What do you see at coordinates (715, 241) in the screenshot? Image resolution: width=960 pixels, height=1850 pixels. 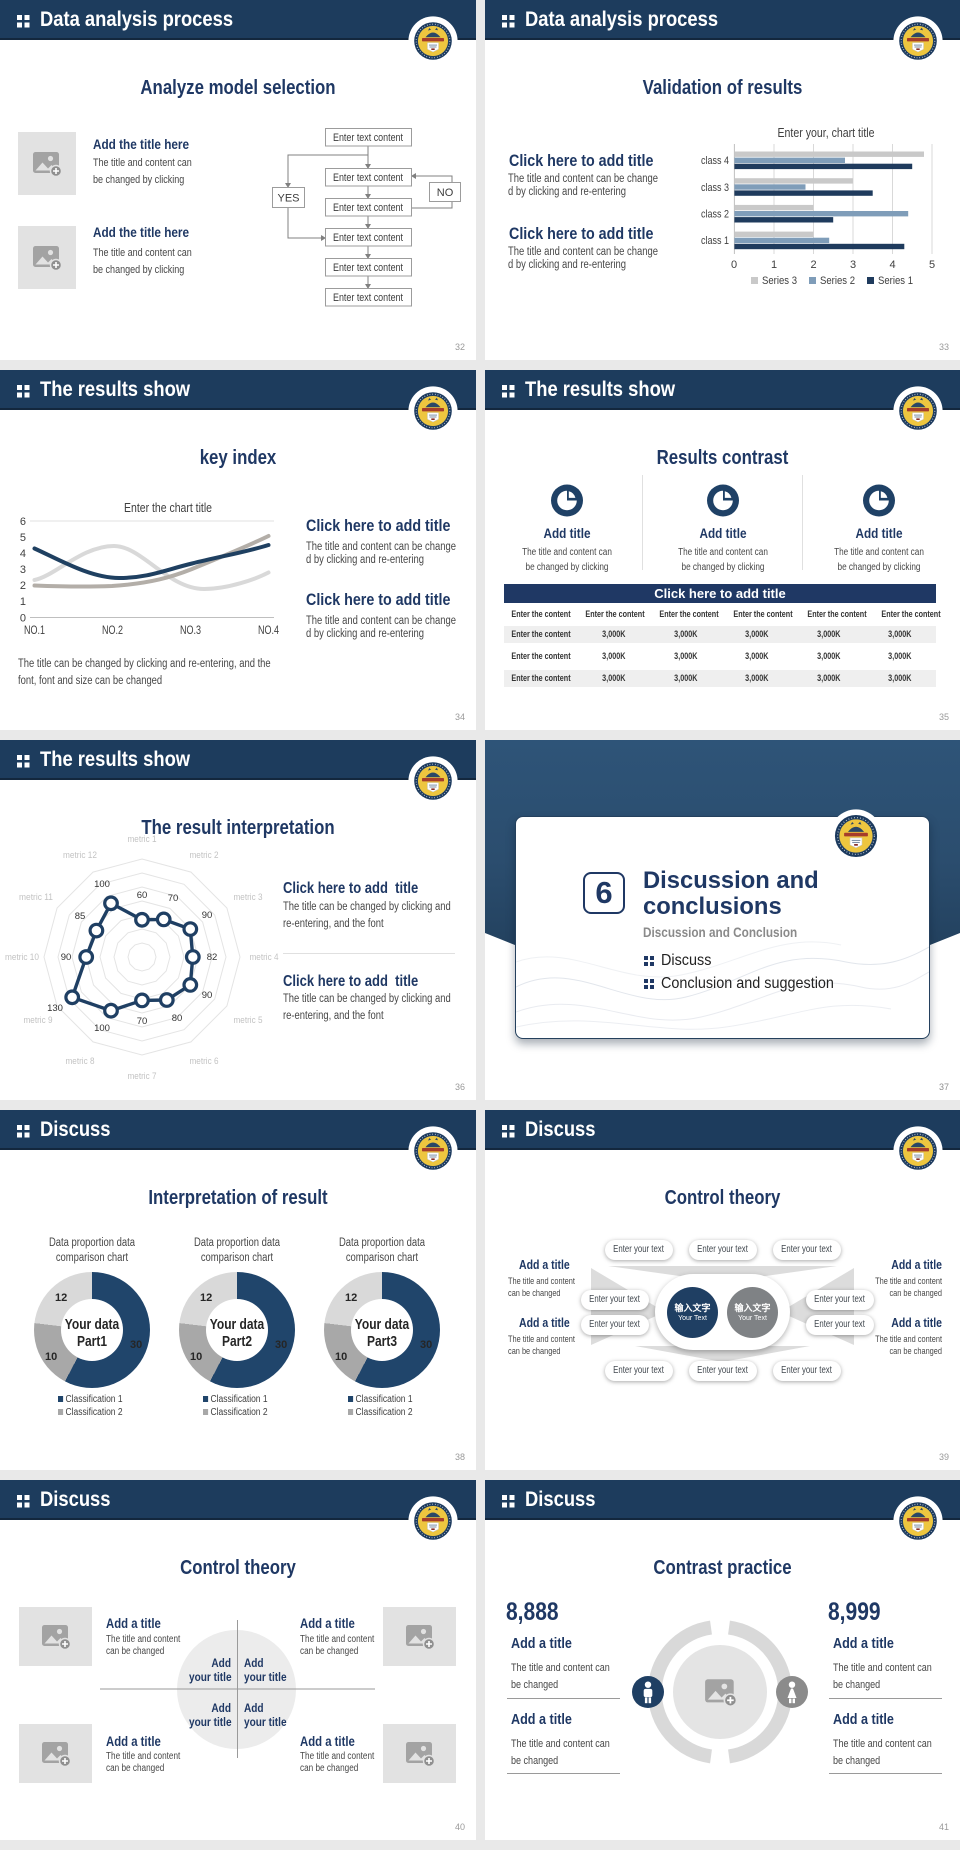 I see `svg-text: class 1` at bounding box center [715, 241].